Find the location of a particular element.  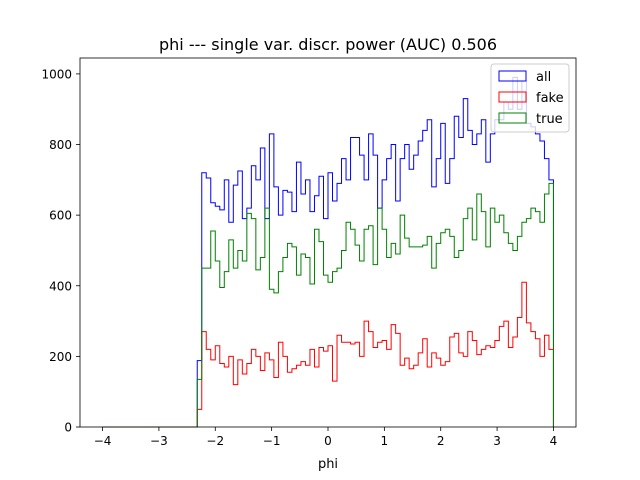

y-tick-label: 200 is located at coordinates (60, 357).